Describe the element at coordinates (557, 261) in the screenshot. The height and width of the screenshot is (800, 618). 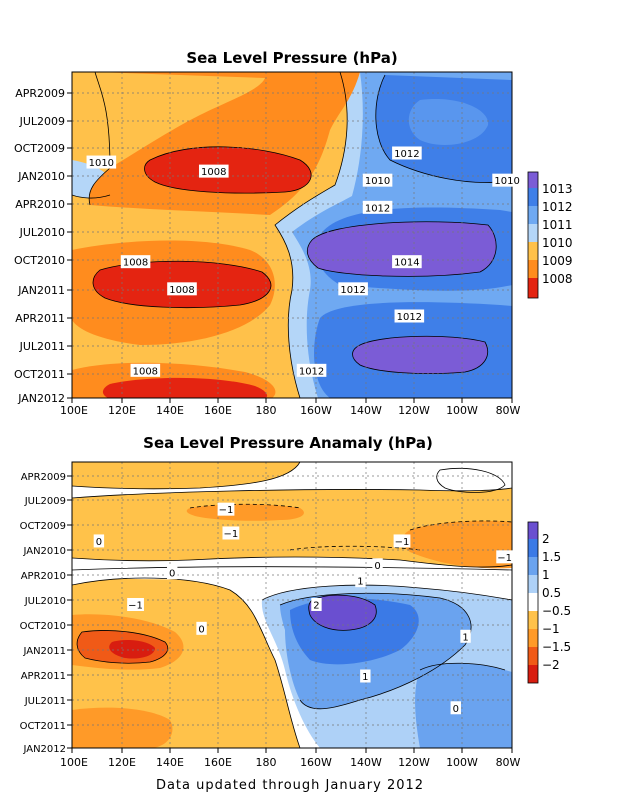
I see `slp-colorbar-label: 1009` at that location.